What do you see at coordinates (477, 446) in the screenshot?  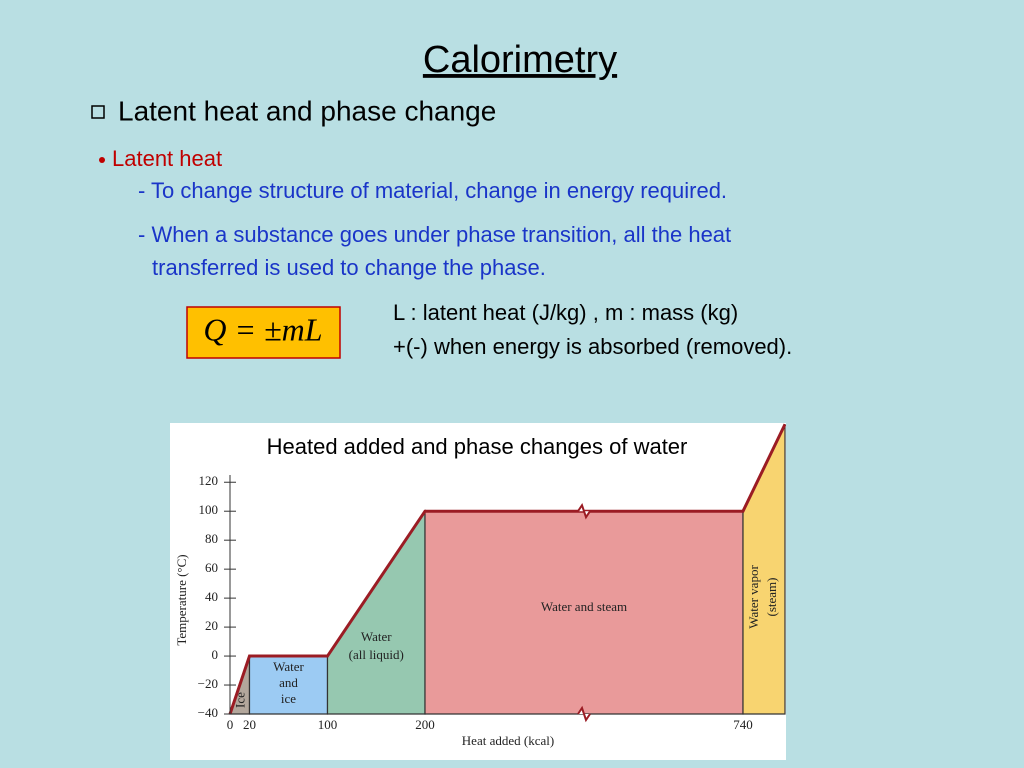 I see `chart-title: Heated added and phase changes of water` at bounding box center [477, 446].